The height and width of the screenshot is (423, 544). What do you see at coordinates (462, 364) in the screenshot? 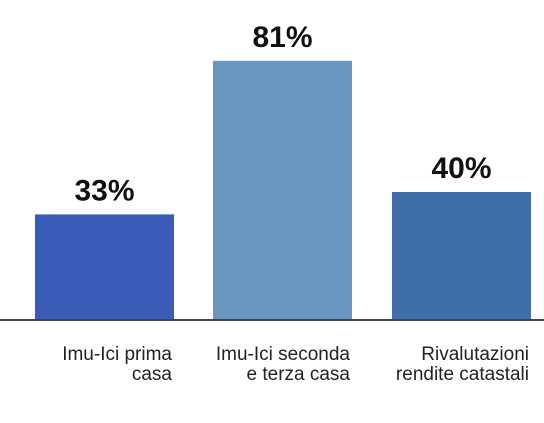
I see `category-label: Rivalutazioni rendite catastali` at bounding box center [462, 364].